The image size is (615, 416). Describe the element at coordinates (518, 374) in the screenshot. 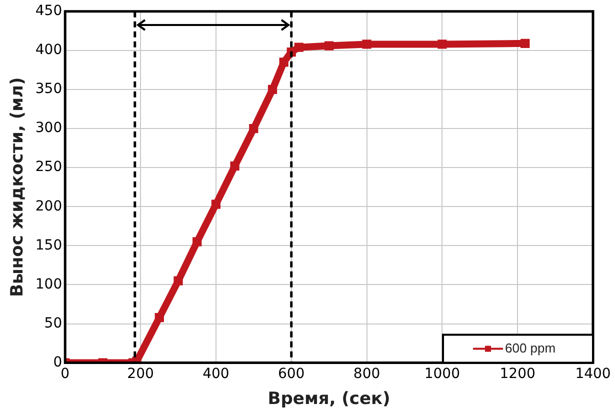

I see `x-tick-label: 1200` at that location.